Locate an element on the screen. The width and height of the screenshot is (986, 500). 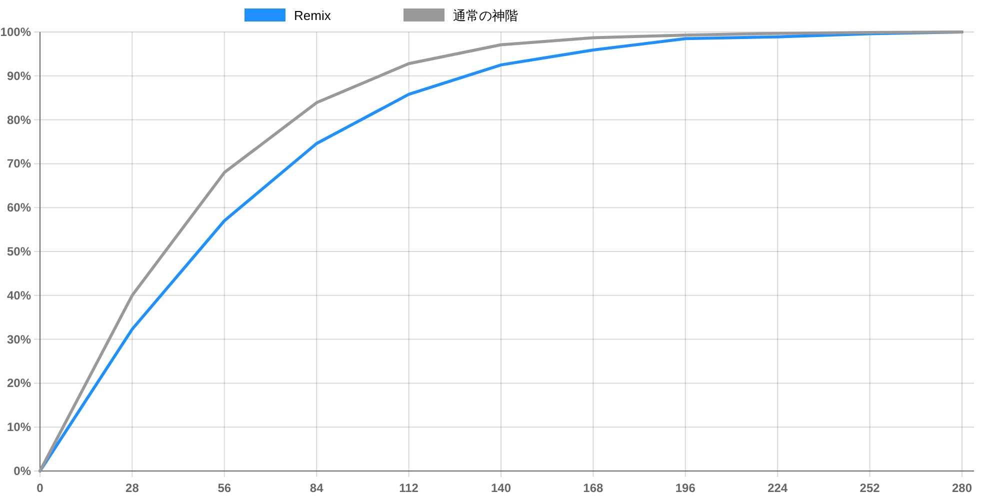
y-tick-label: 20% is located at coordinates (19, 383).